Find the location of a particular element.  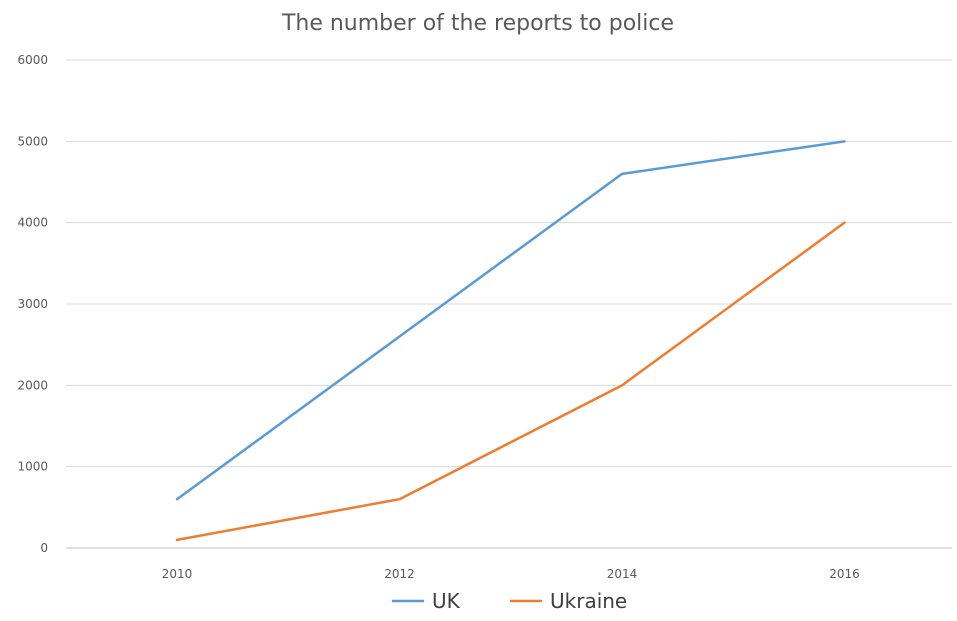

y-tick-label: 5000 is located at coordinates (32, 141).